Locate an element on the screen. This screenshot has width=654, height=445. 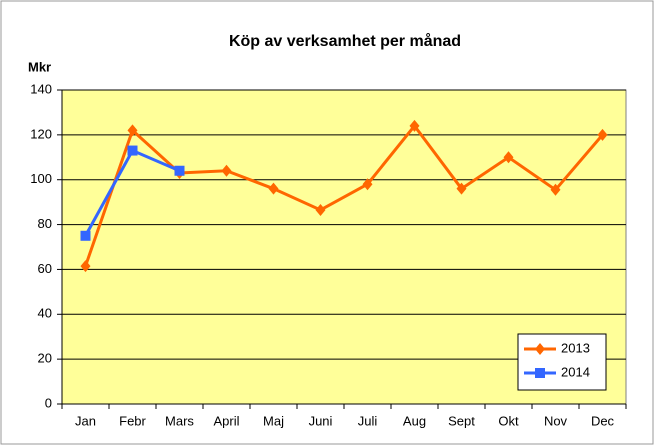
y-tick-label: 80 is located at coordinates (45, 223).